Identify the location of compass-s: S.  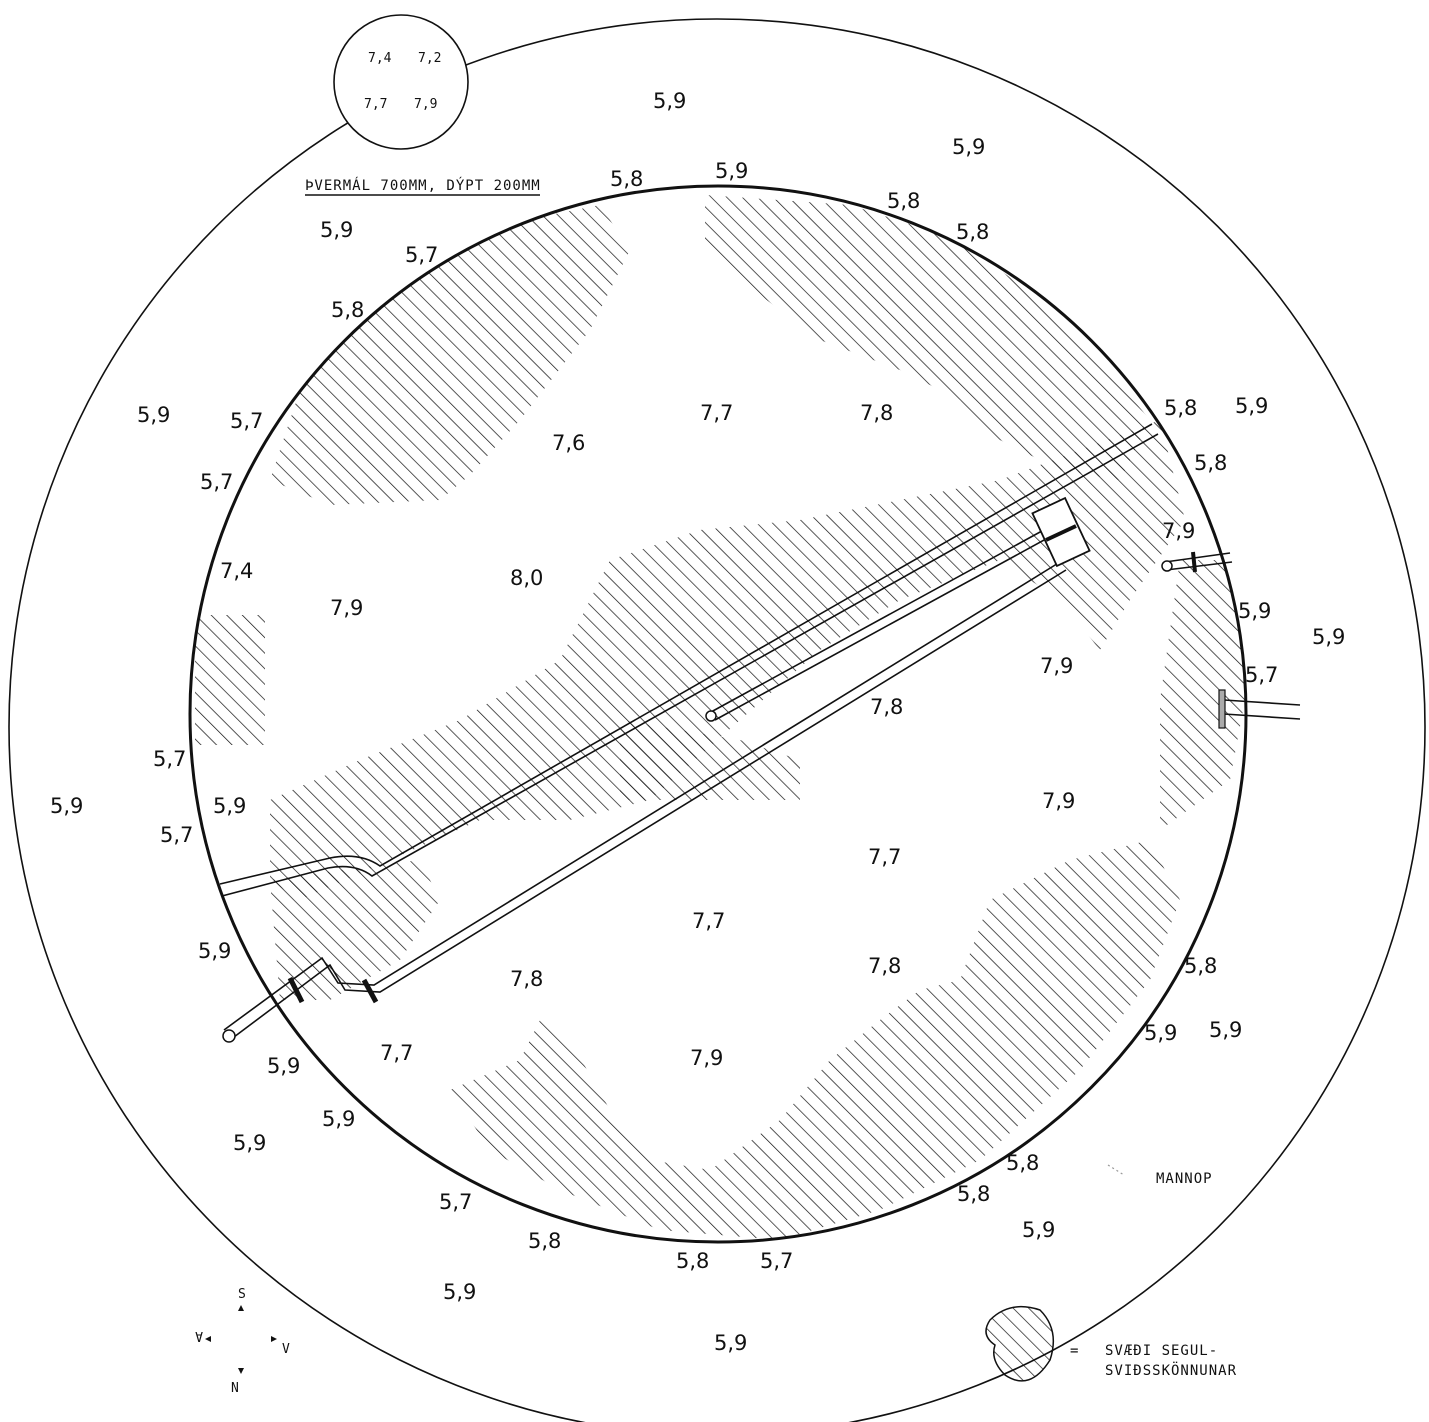
(242, 1294).